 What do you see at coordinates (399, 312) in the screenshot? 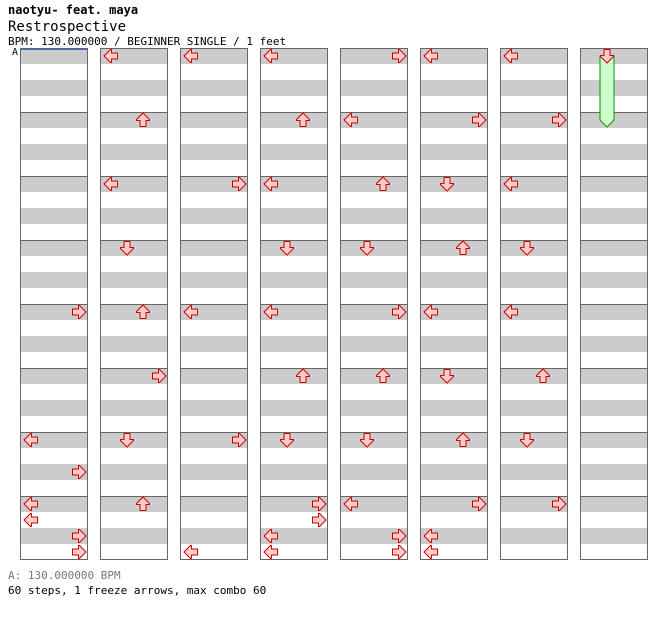
I see `arrow-right-icon` at bounding box center [399, 312].